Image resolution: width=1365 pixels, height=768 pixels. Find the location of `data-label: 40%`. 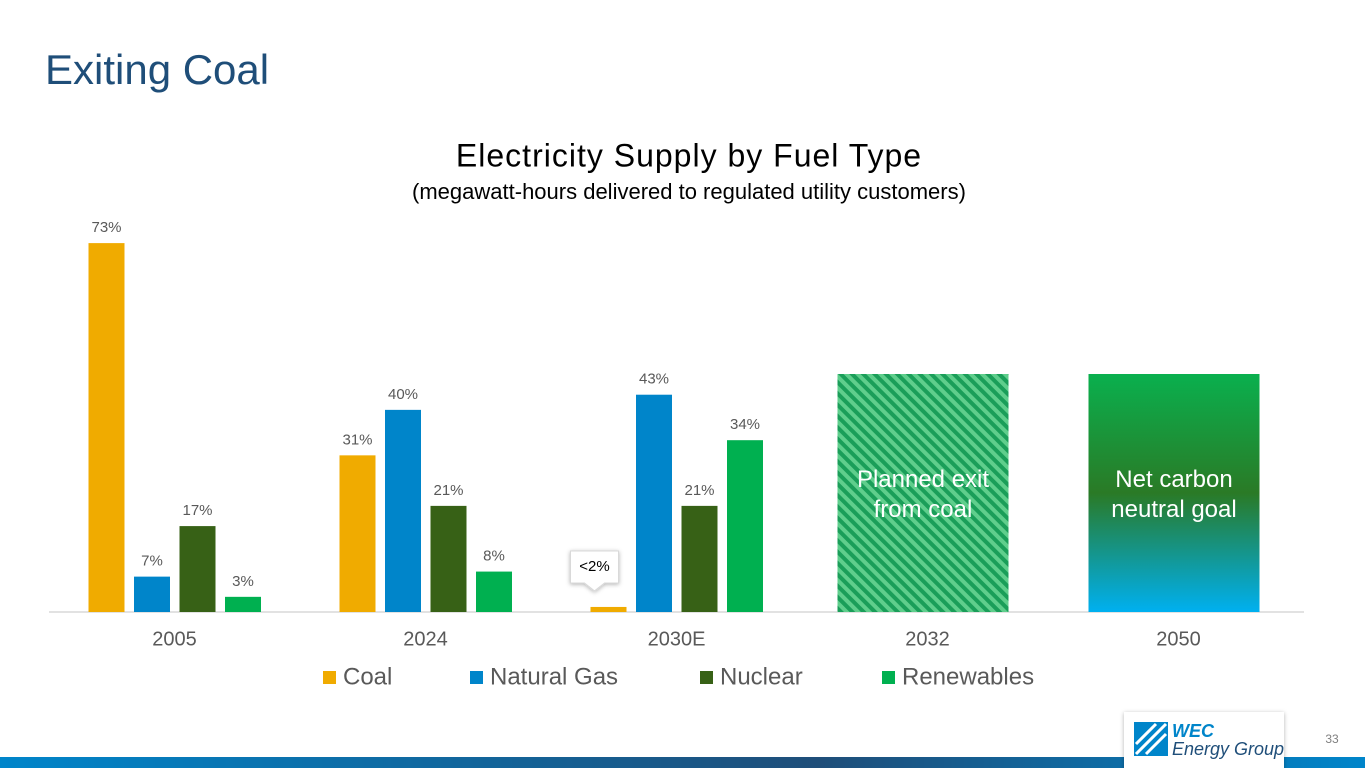

data-label: 40% is located at coordinates (403, 394).